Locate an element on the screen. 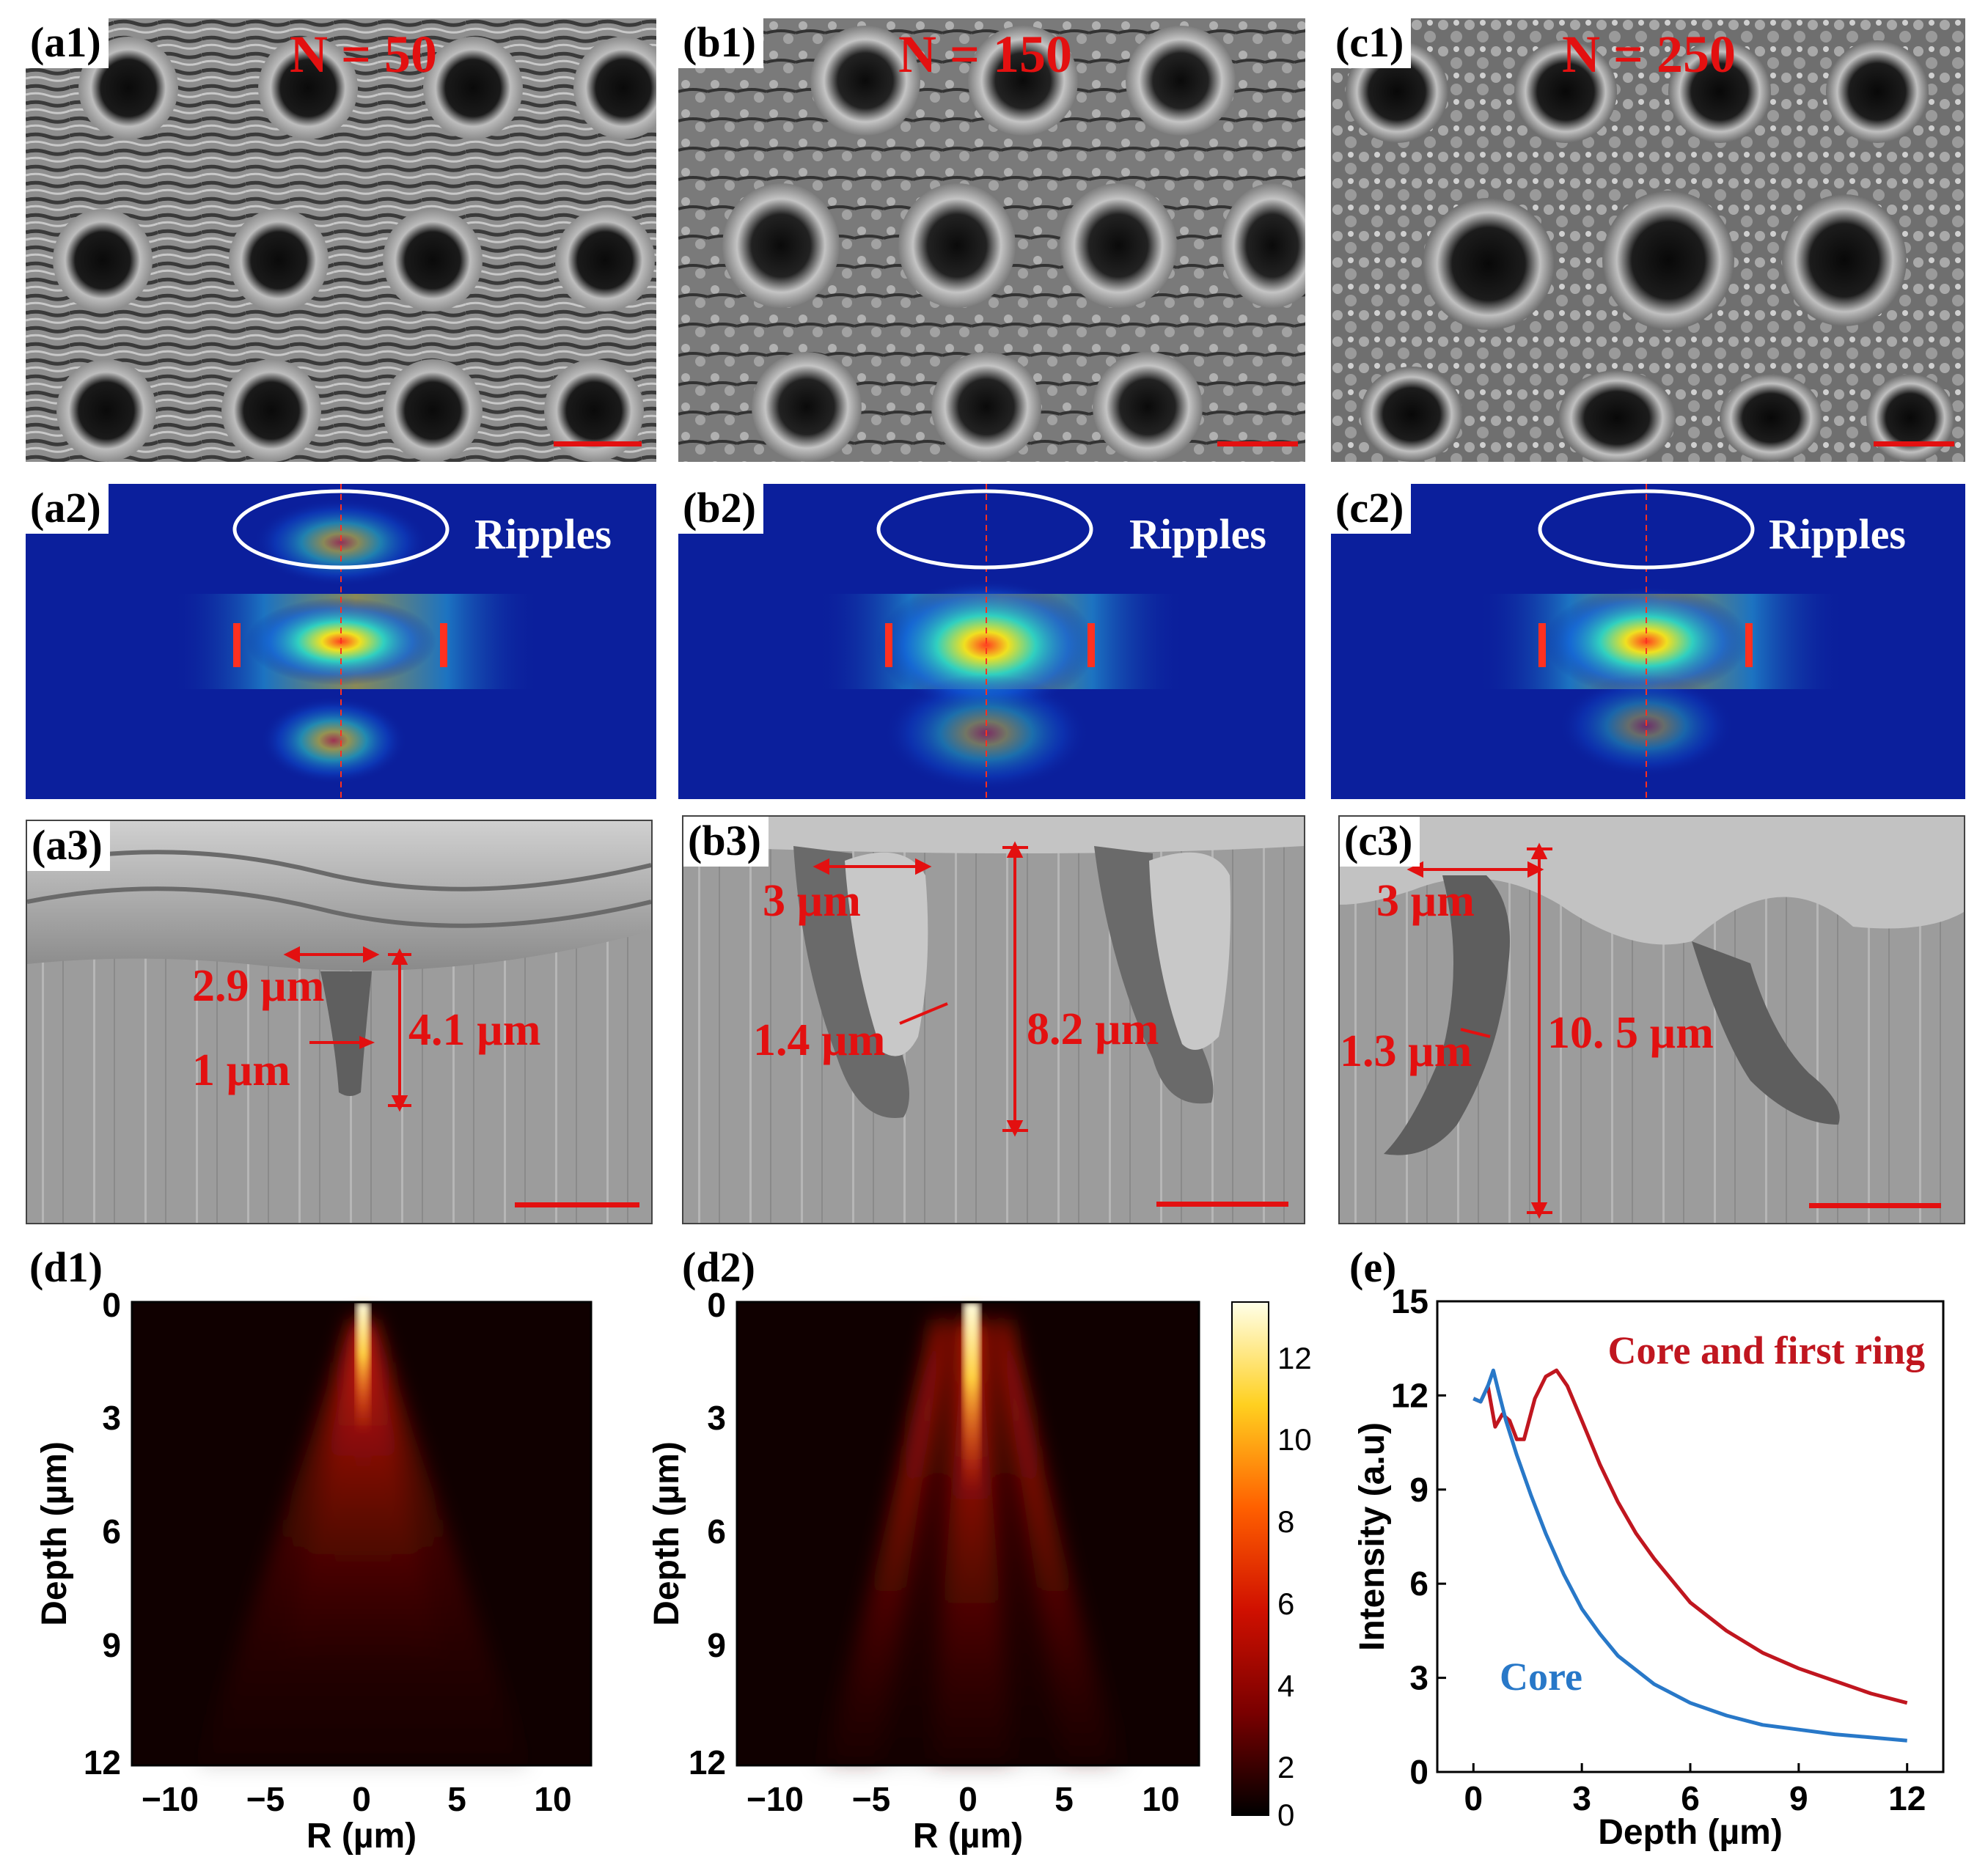 Image resolution: width=1988 pixels, height=1868 pixels. d1-xtick: 0 is located at coordinates (361, 1799).